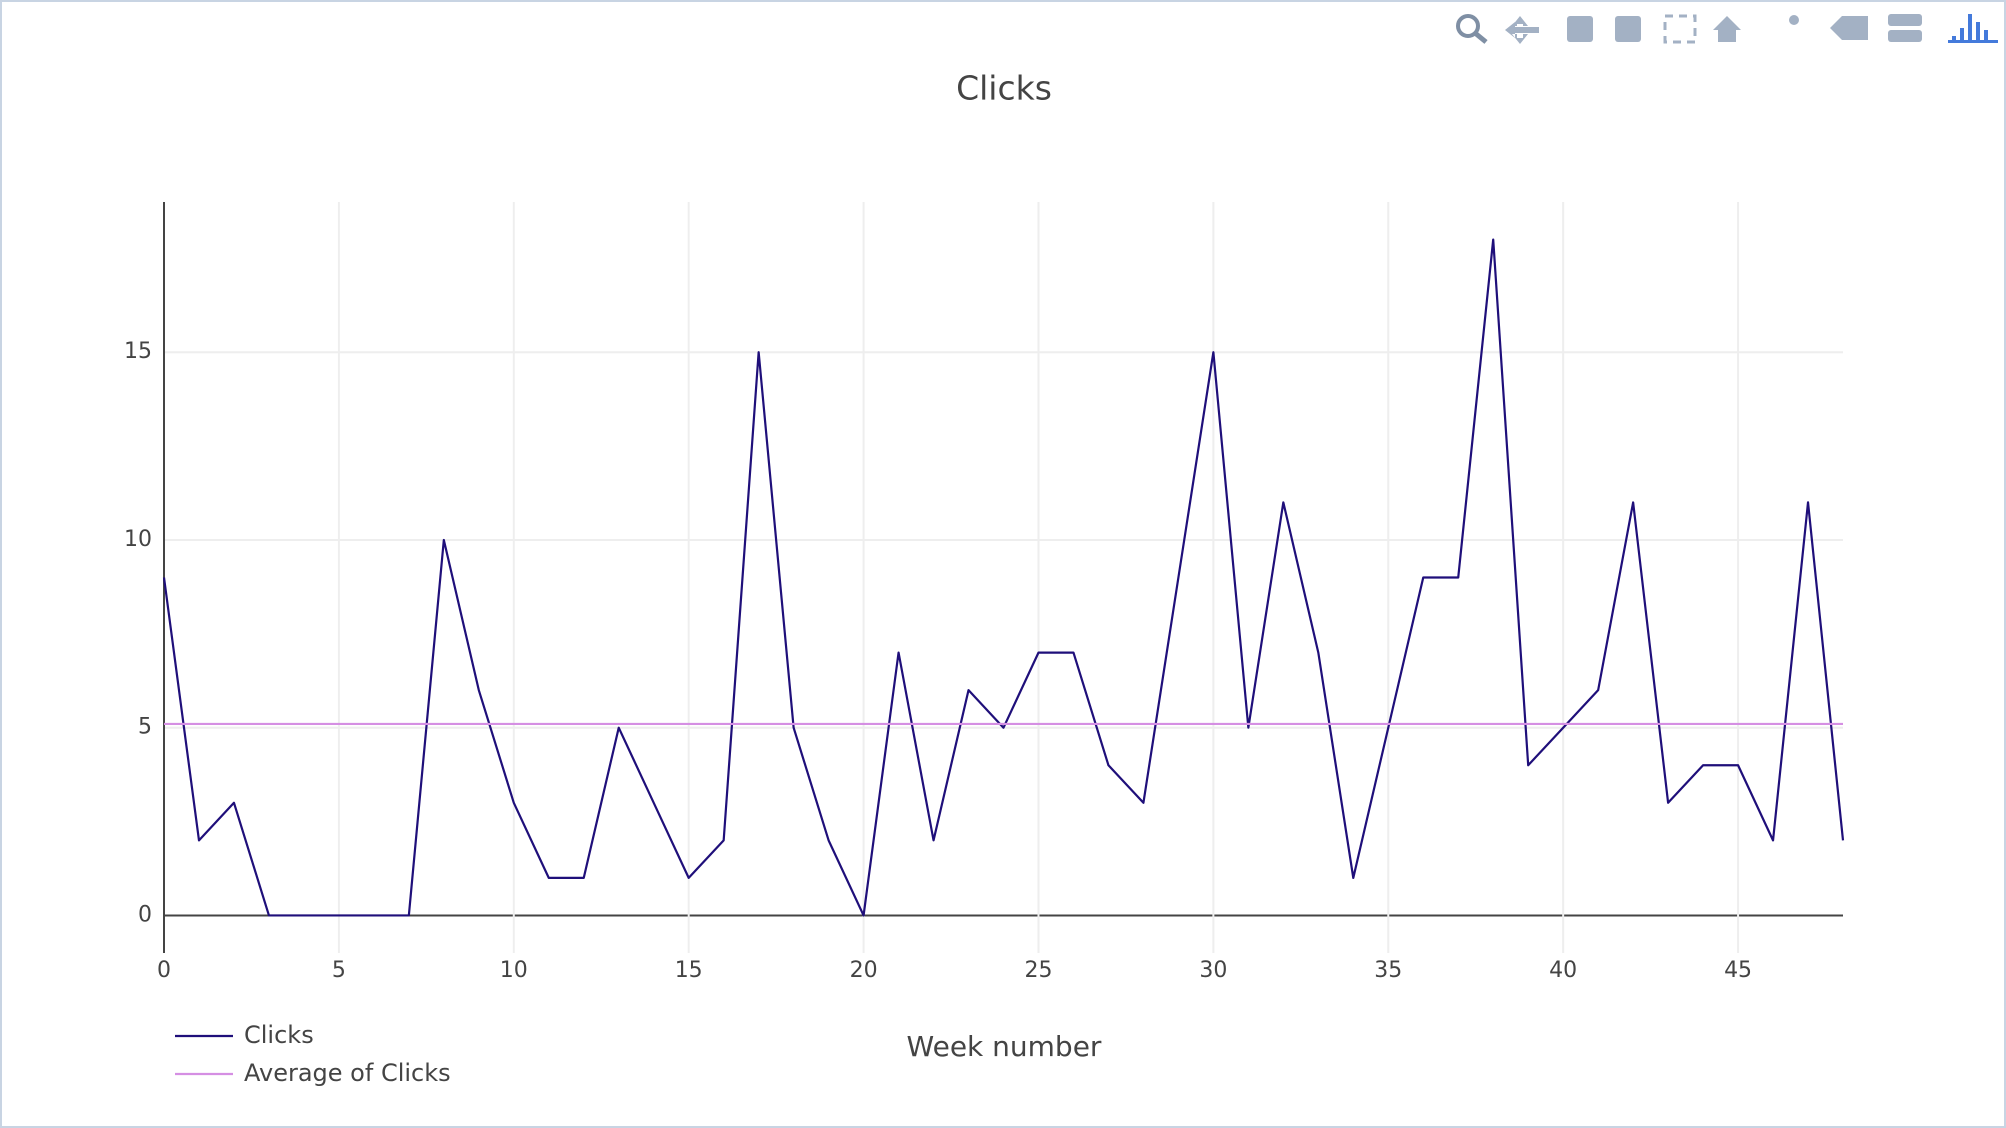 The width and height of the screenshot is (2006, 1128). I want to click on hover-compare-icon, so click(1905, 20).